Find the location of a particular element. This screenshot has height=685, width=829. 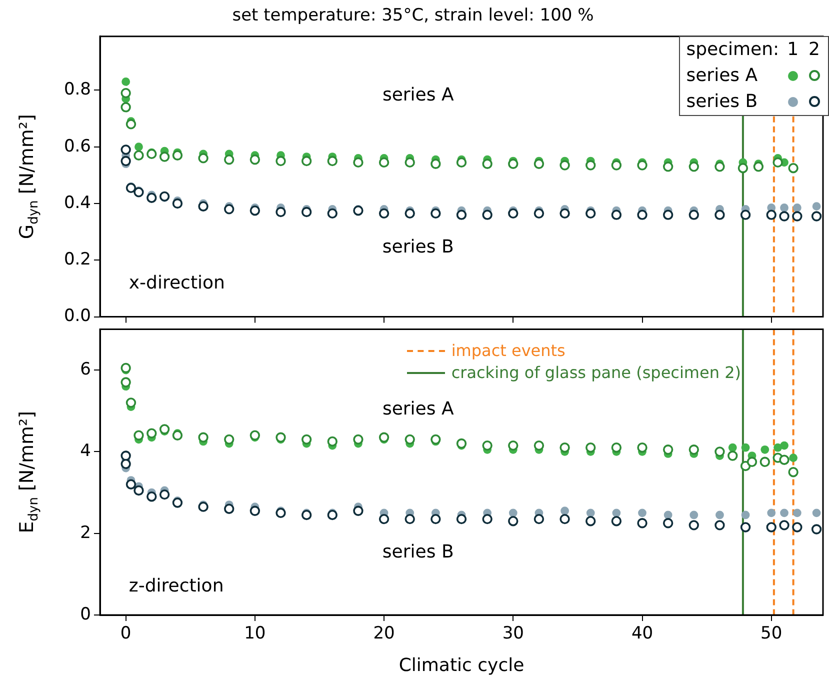

x-tick-label: 30 is located at coordinates (513, 634).